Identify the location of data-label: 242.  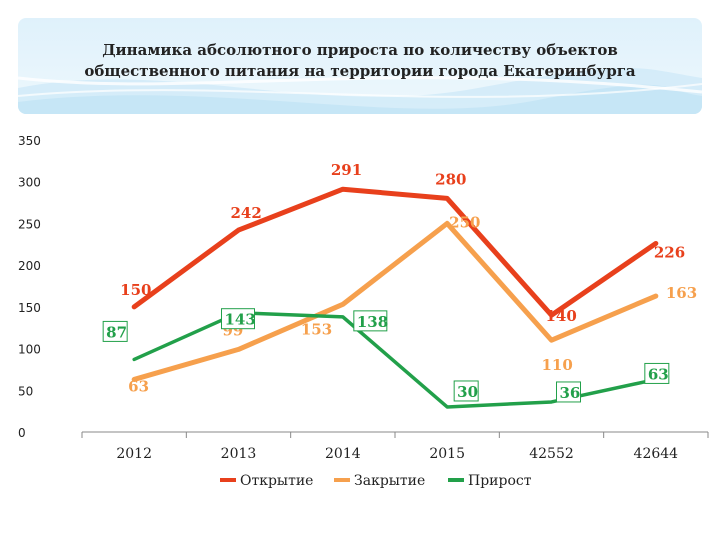
(246, 213).